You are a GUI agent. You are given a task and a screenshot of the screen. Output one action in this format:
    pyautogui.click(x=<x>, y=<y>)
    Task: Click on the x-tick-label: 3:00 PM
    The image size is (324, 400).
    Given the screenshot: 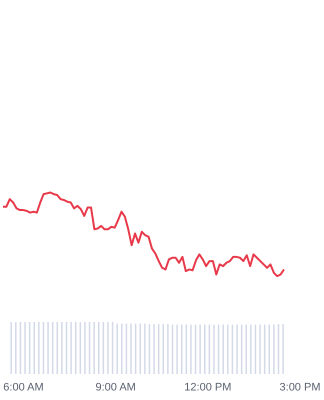 What is the action you would take?
    pyautogui.click(x=300, y=388)
    